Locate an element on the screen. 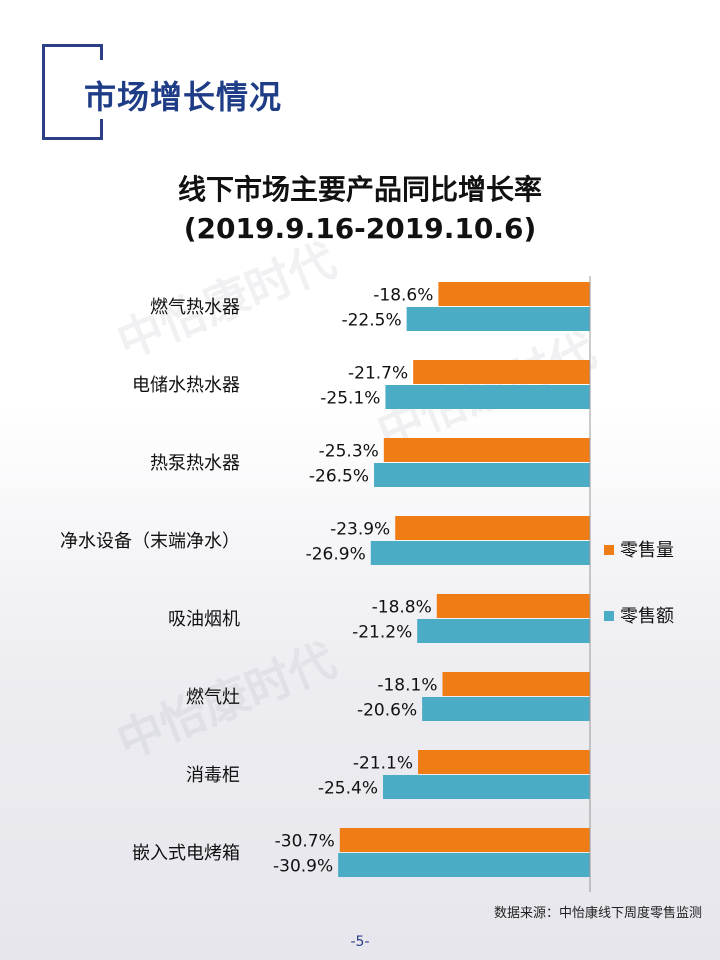  category-label: 嵌入式电烤箱 is located at coordinates (186, 853).